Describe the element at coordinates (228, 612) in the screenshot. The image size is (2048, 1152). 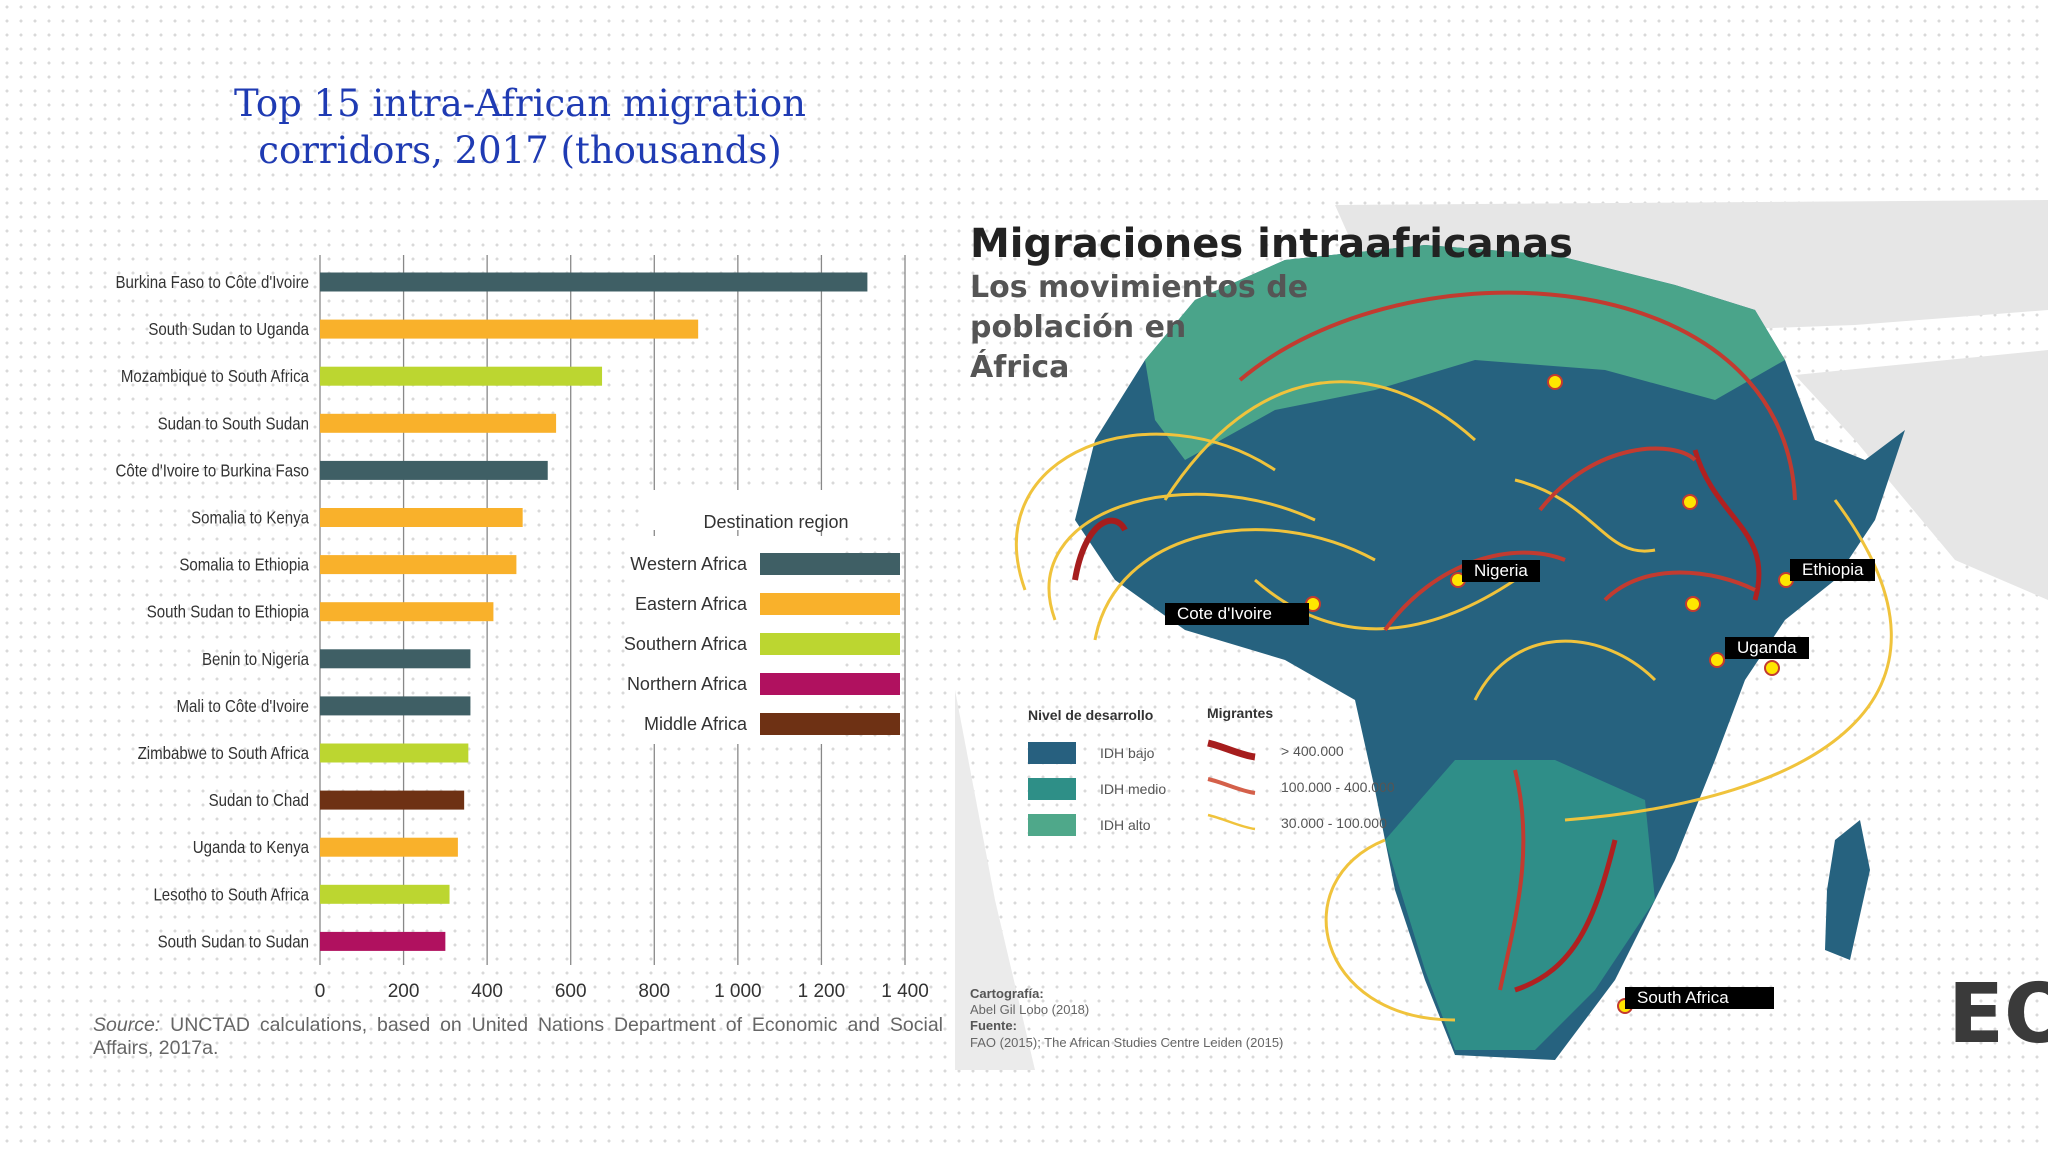
I see `category-label: South Sudan to Ethiopia` at that location.